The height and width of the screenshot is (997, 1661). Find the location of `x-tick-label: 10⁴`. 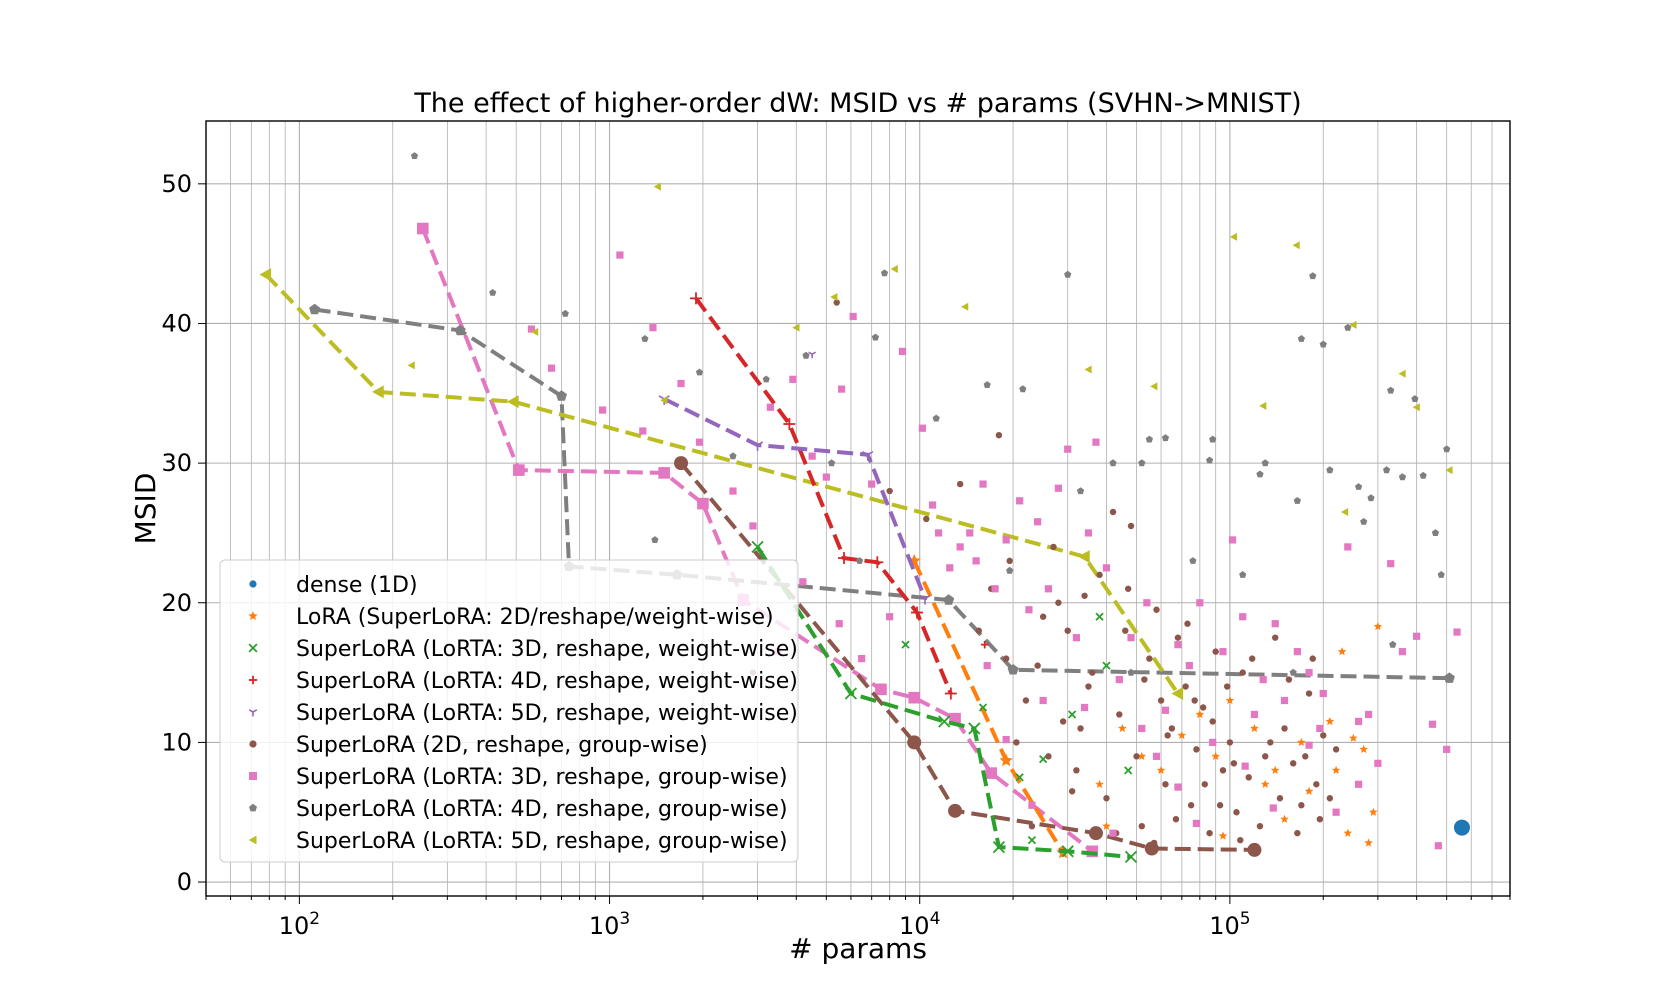

x-tick-label: 10⁴ is located at coordinates (919, 924).